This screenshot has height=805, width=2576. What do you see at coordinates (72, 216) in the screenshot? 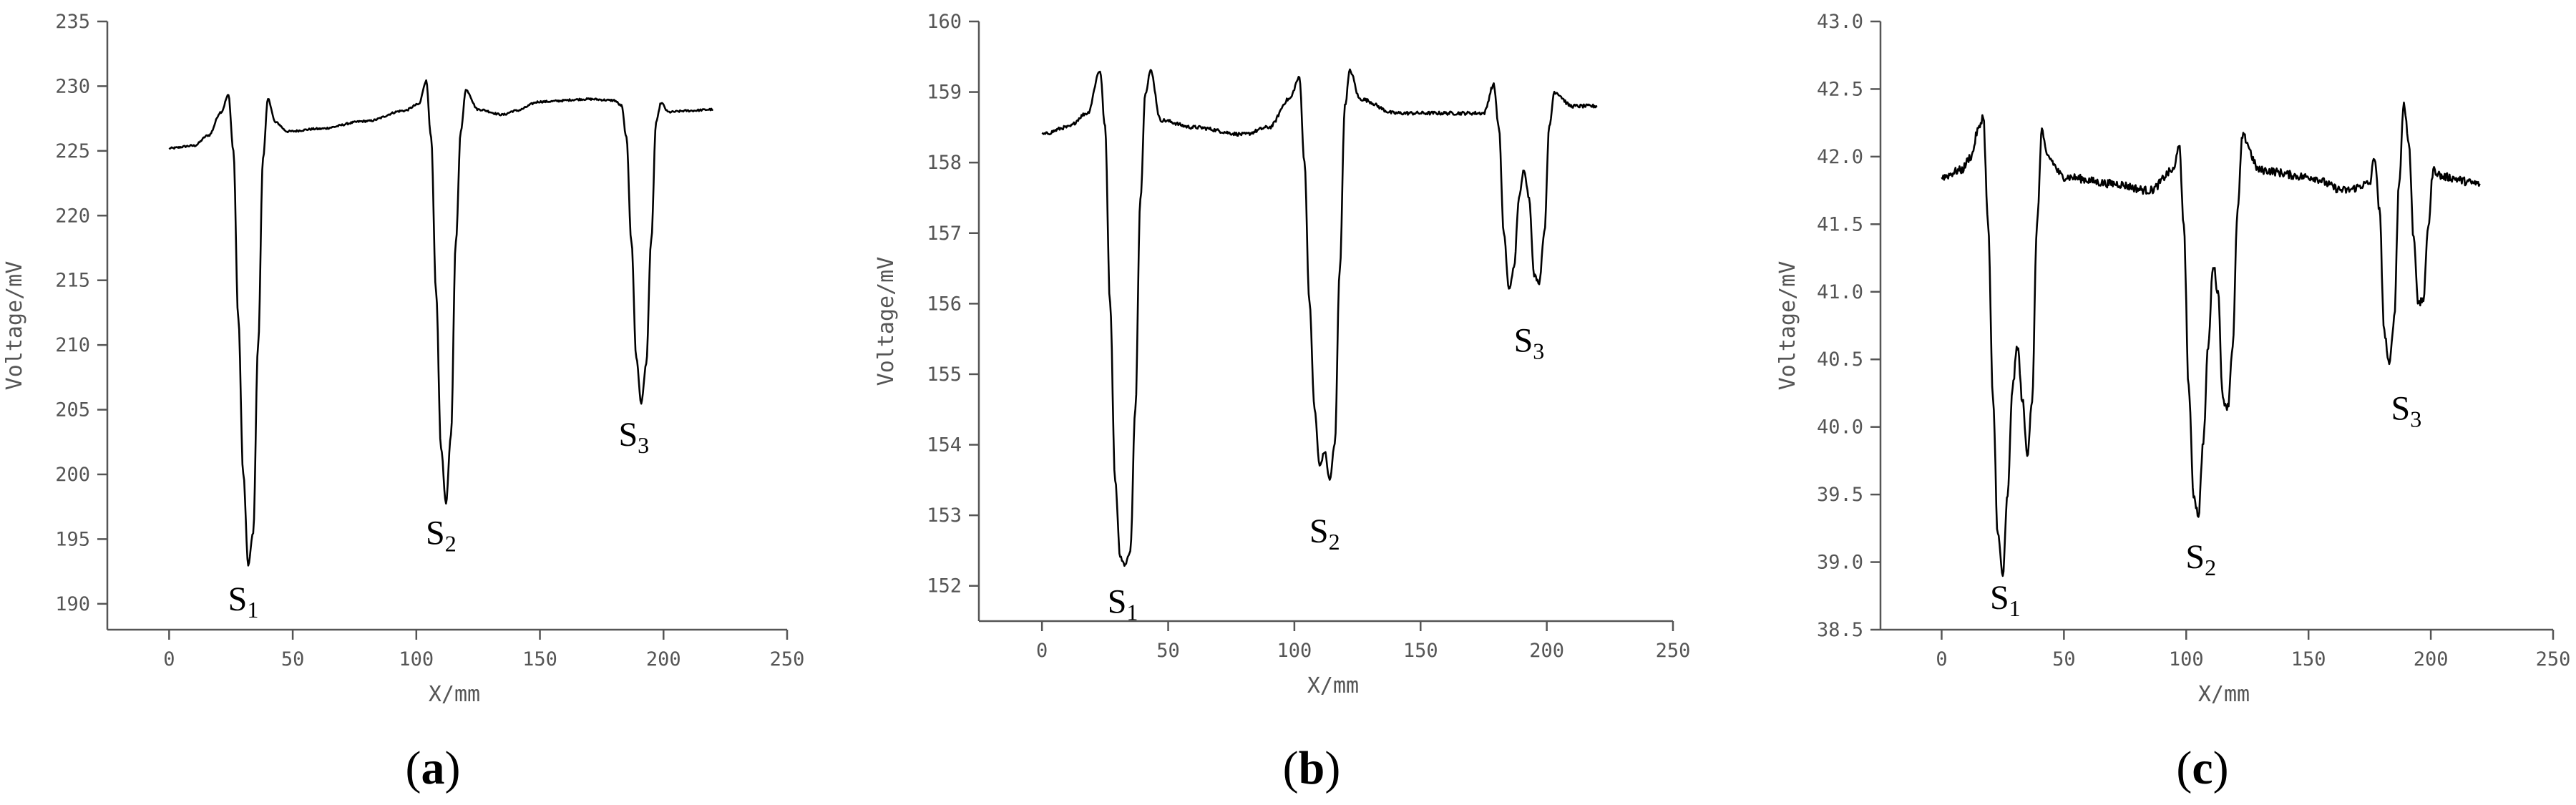
I see `y-tick-label: 220` at bounding box center [72, 216].